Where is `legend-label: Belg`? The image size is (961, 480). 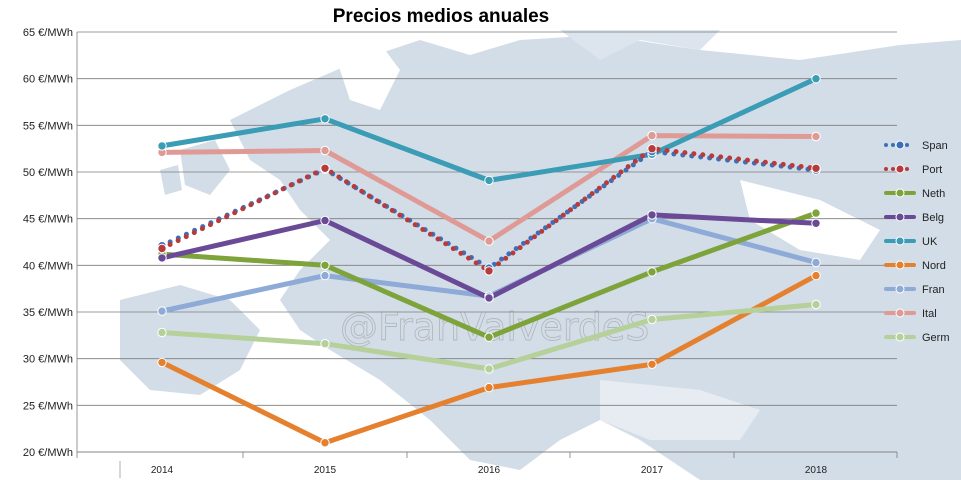 legend-label: Belg is located at coordinates (933, 218).